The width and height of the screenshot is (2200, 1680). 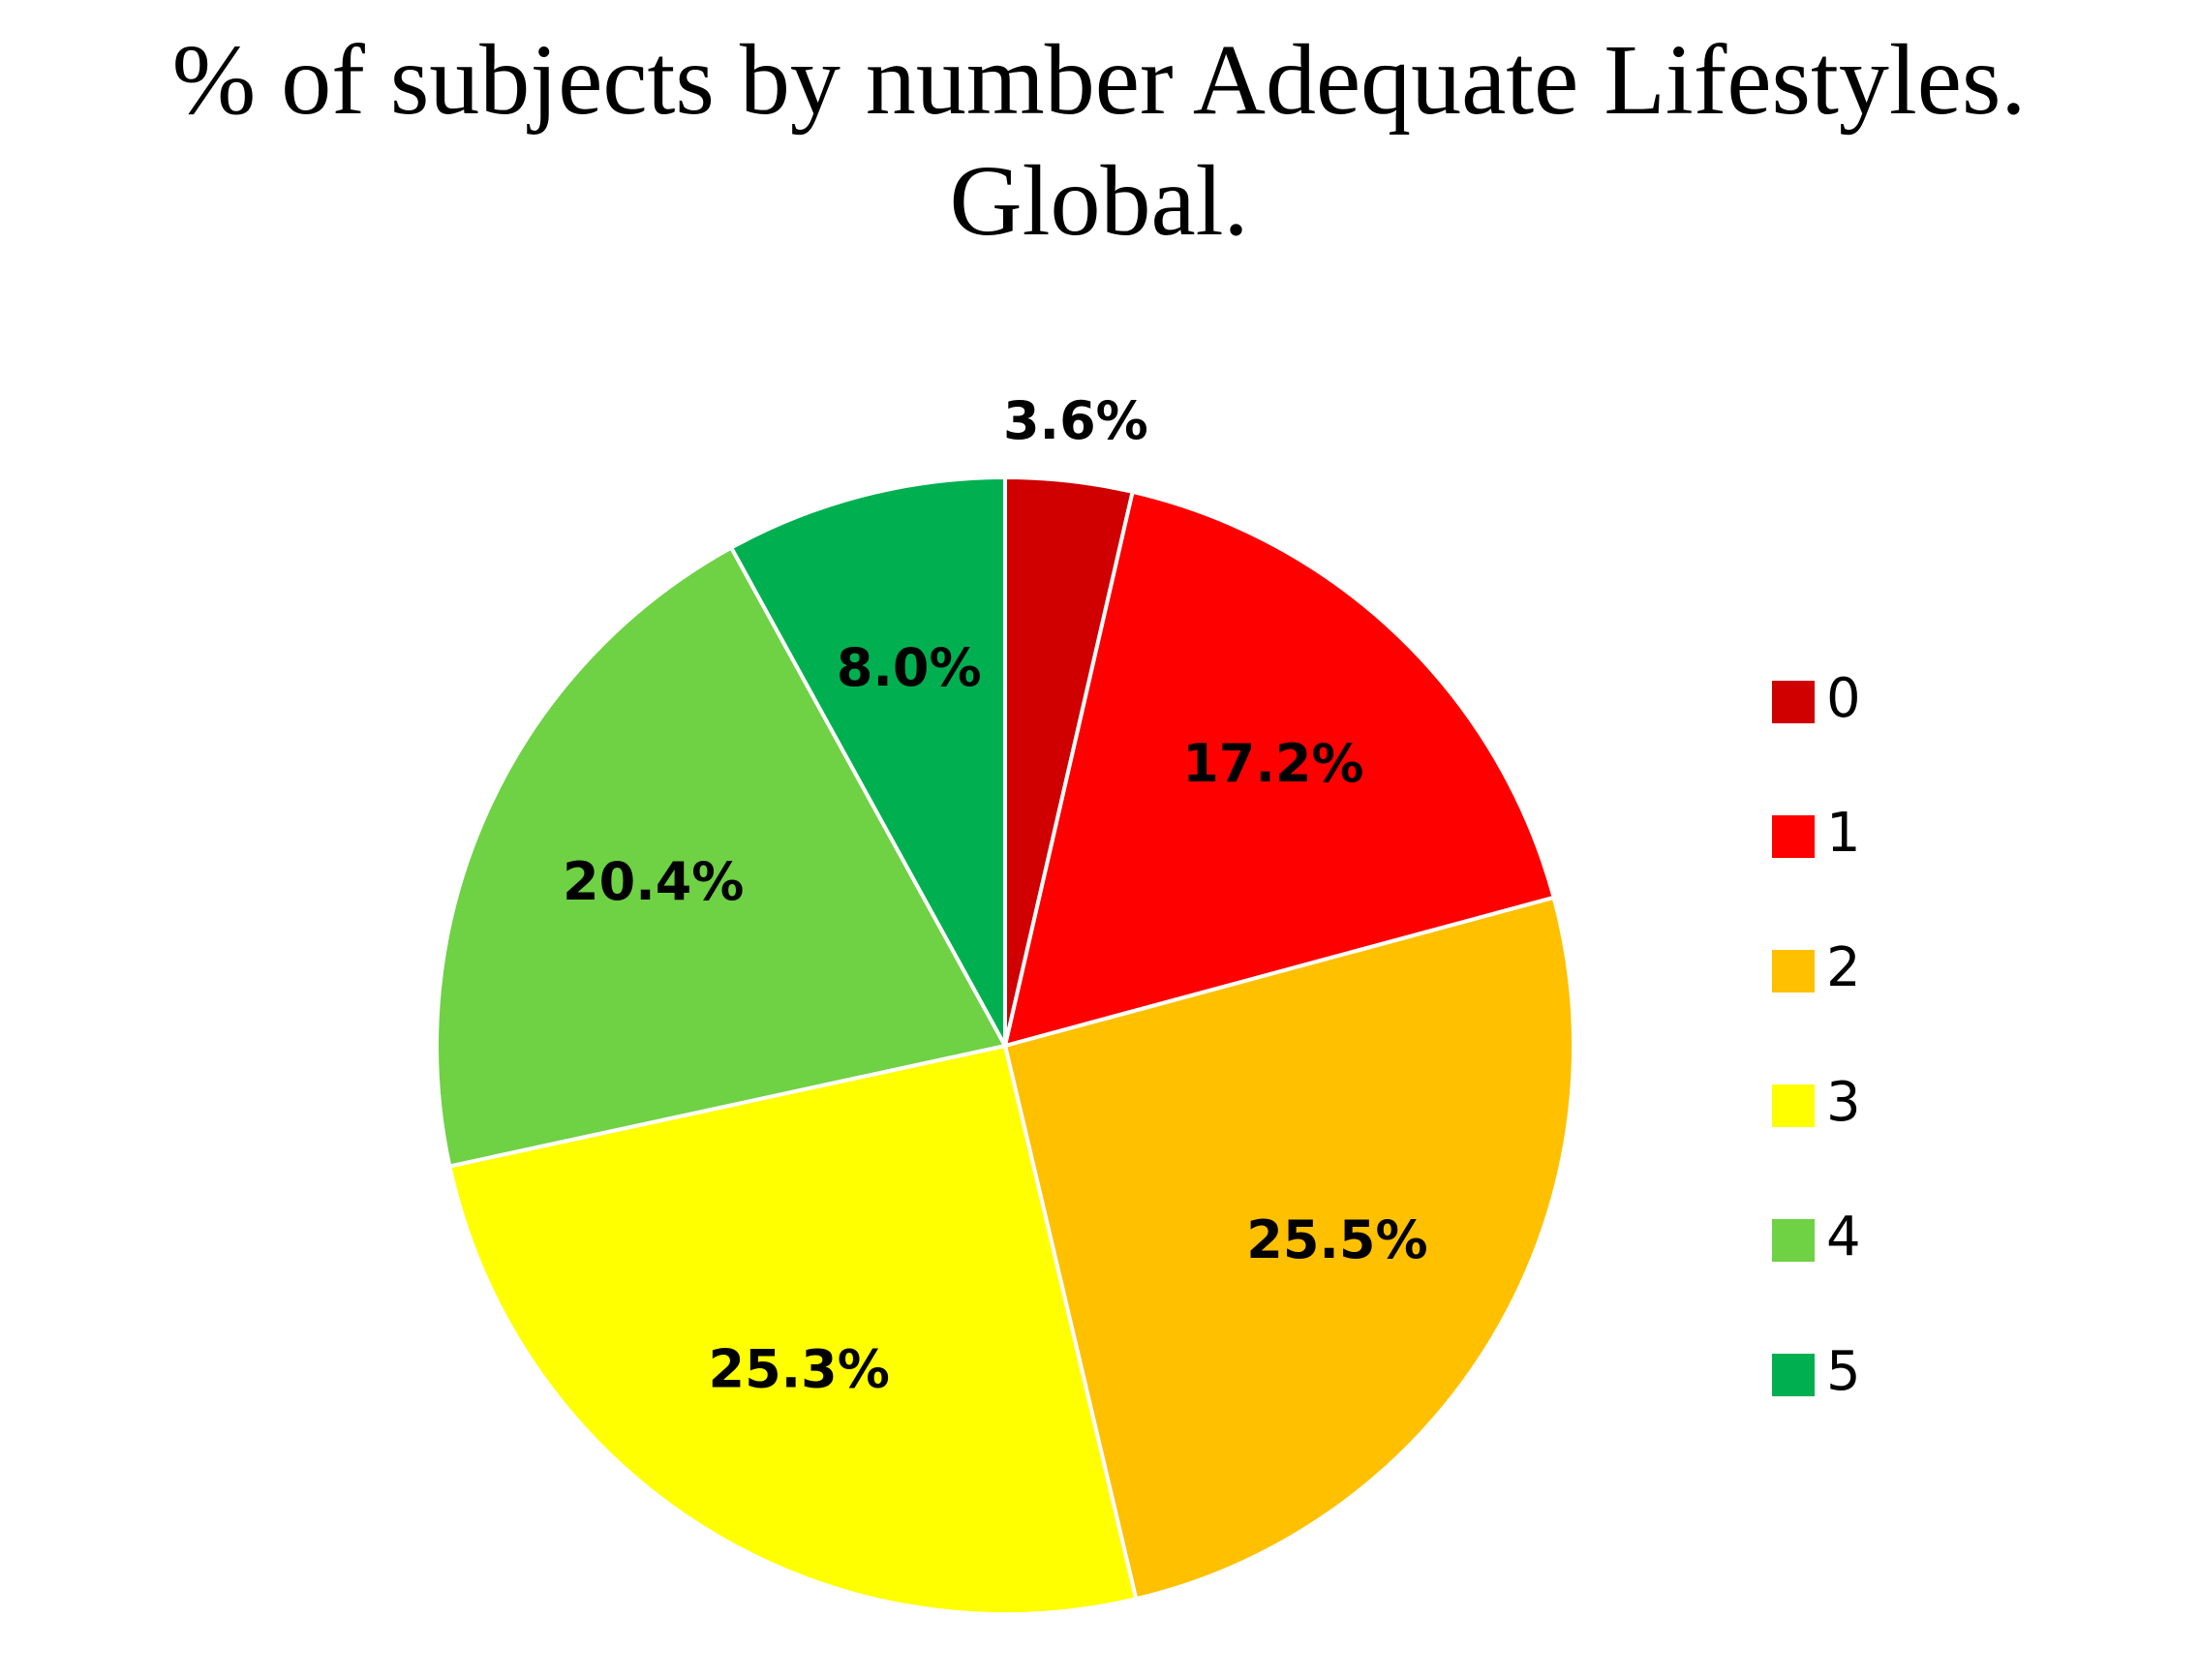 I want to click on legend-label: 4, so click(x=1843, y=1237).